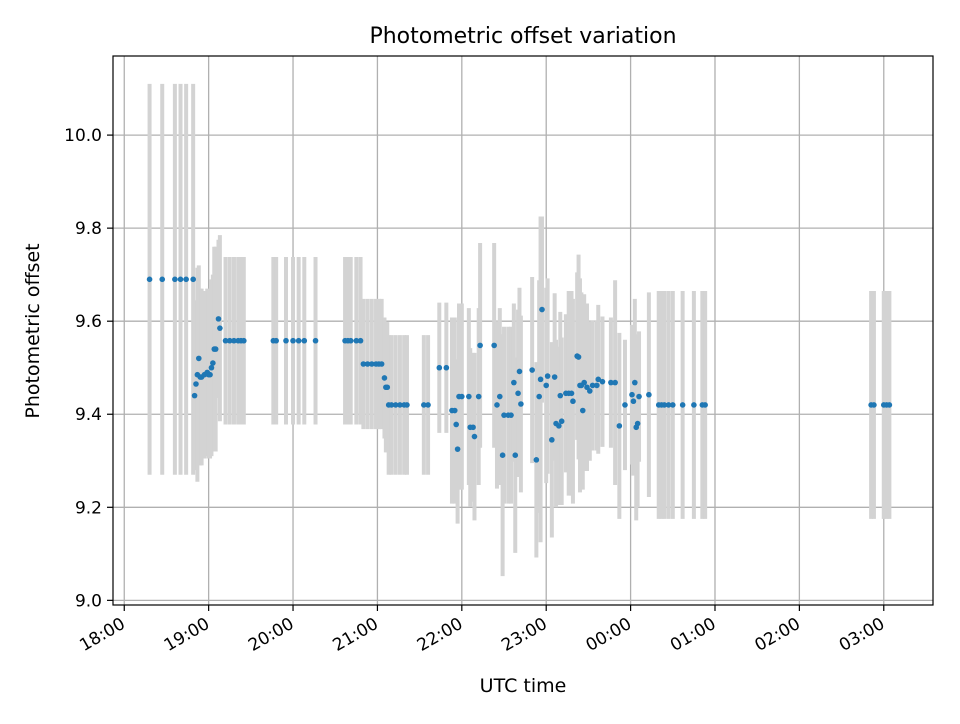 The image size is (960, 724). I want to click on y-axis-ticks: 9.0 9.2 9.4 9.6 9.8 10.0, so click(88, 368).